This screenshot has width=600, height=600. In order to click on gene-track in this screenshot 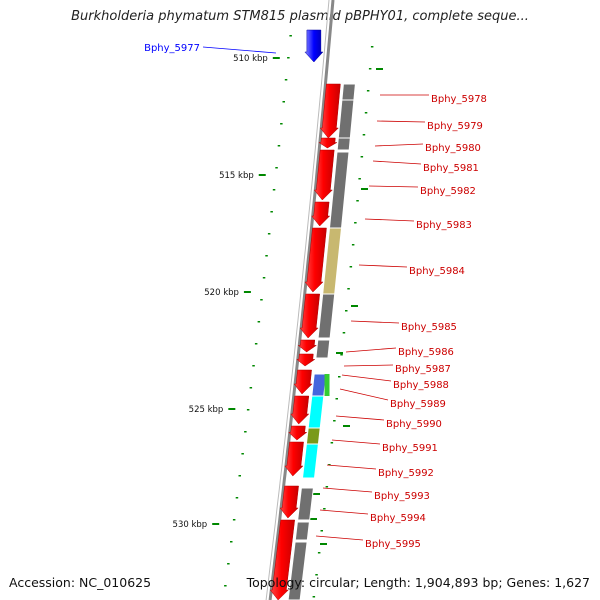, I will do `click(305, 314)`.